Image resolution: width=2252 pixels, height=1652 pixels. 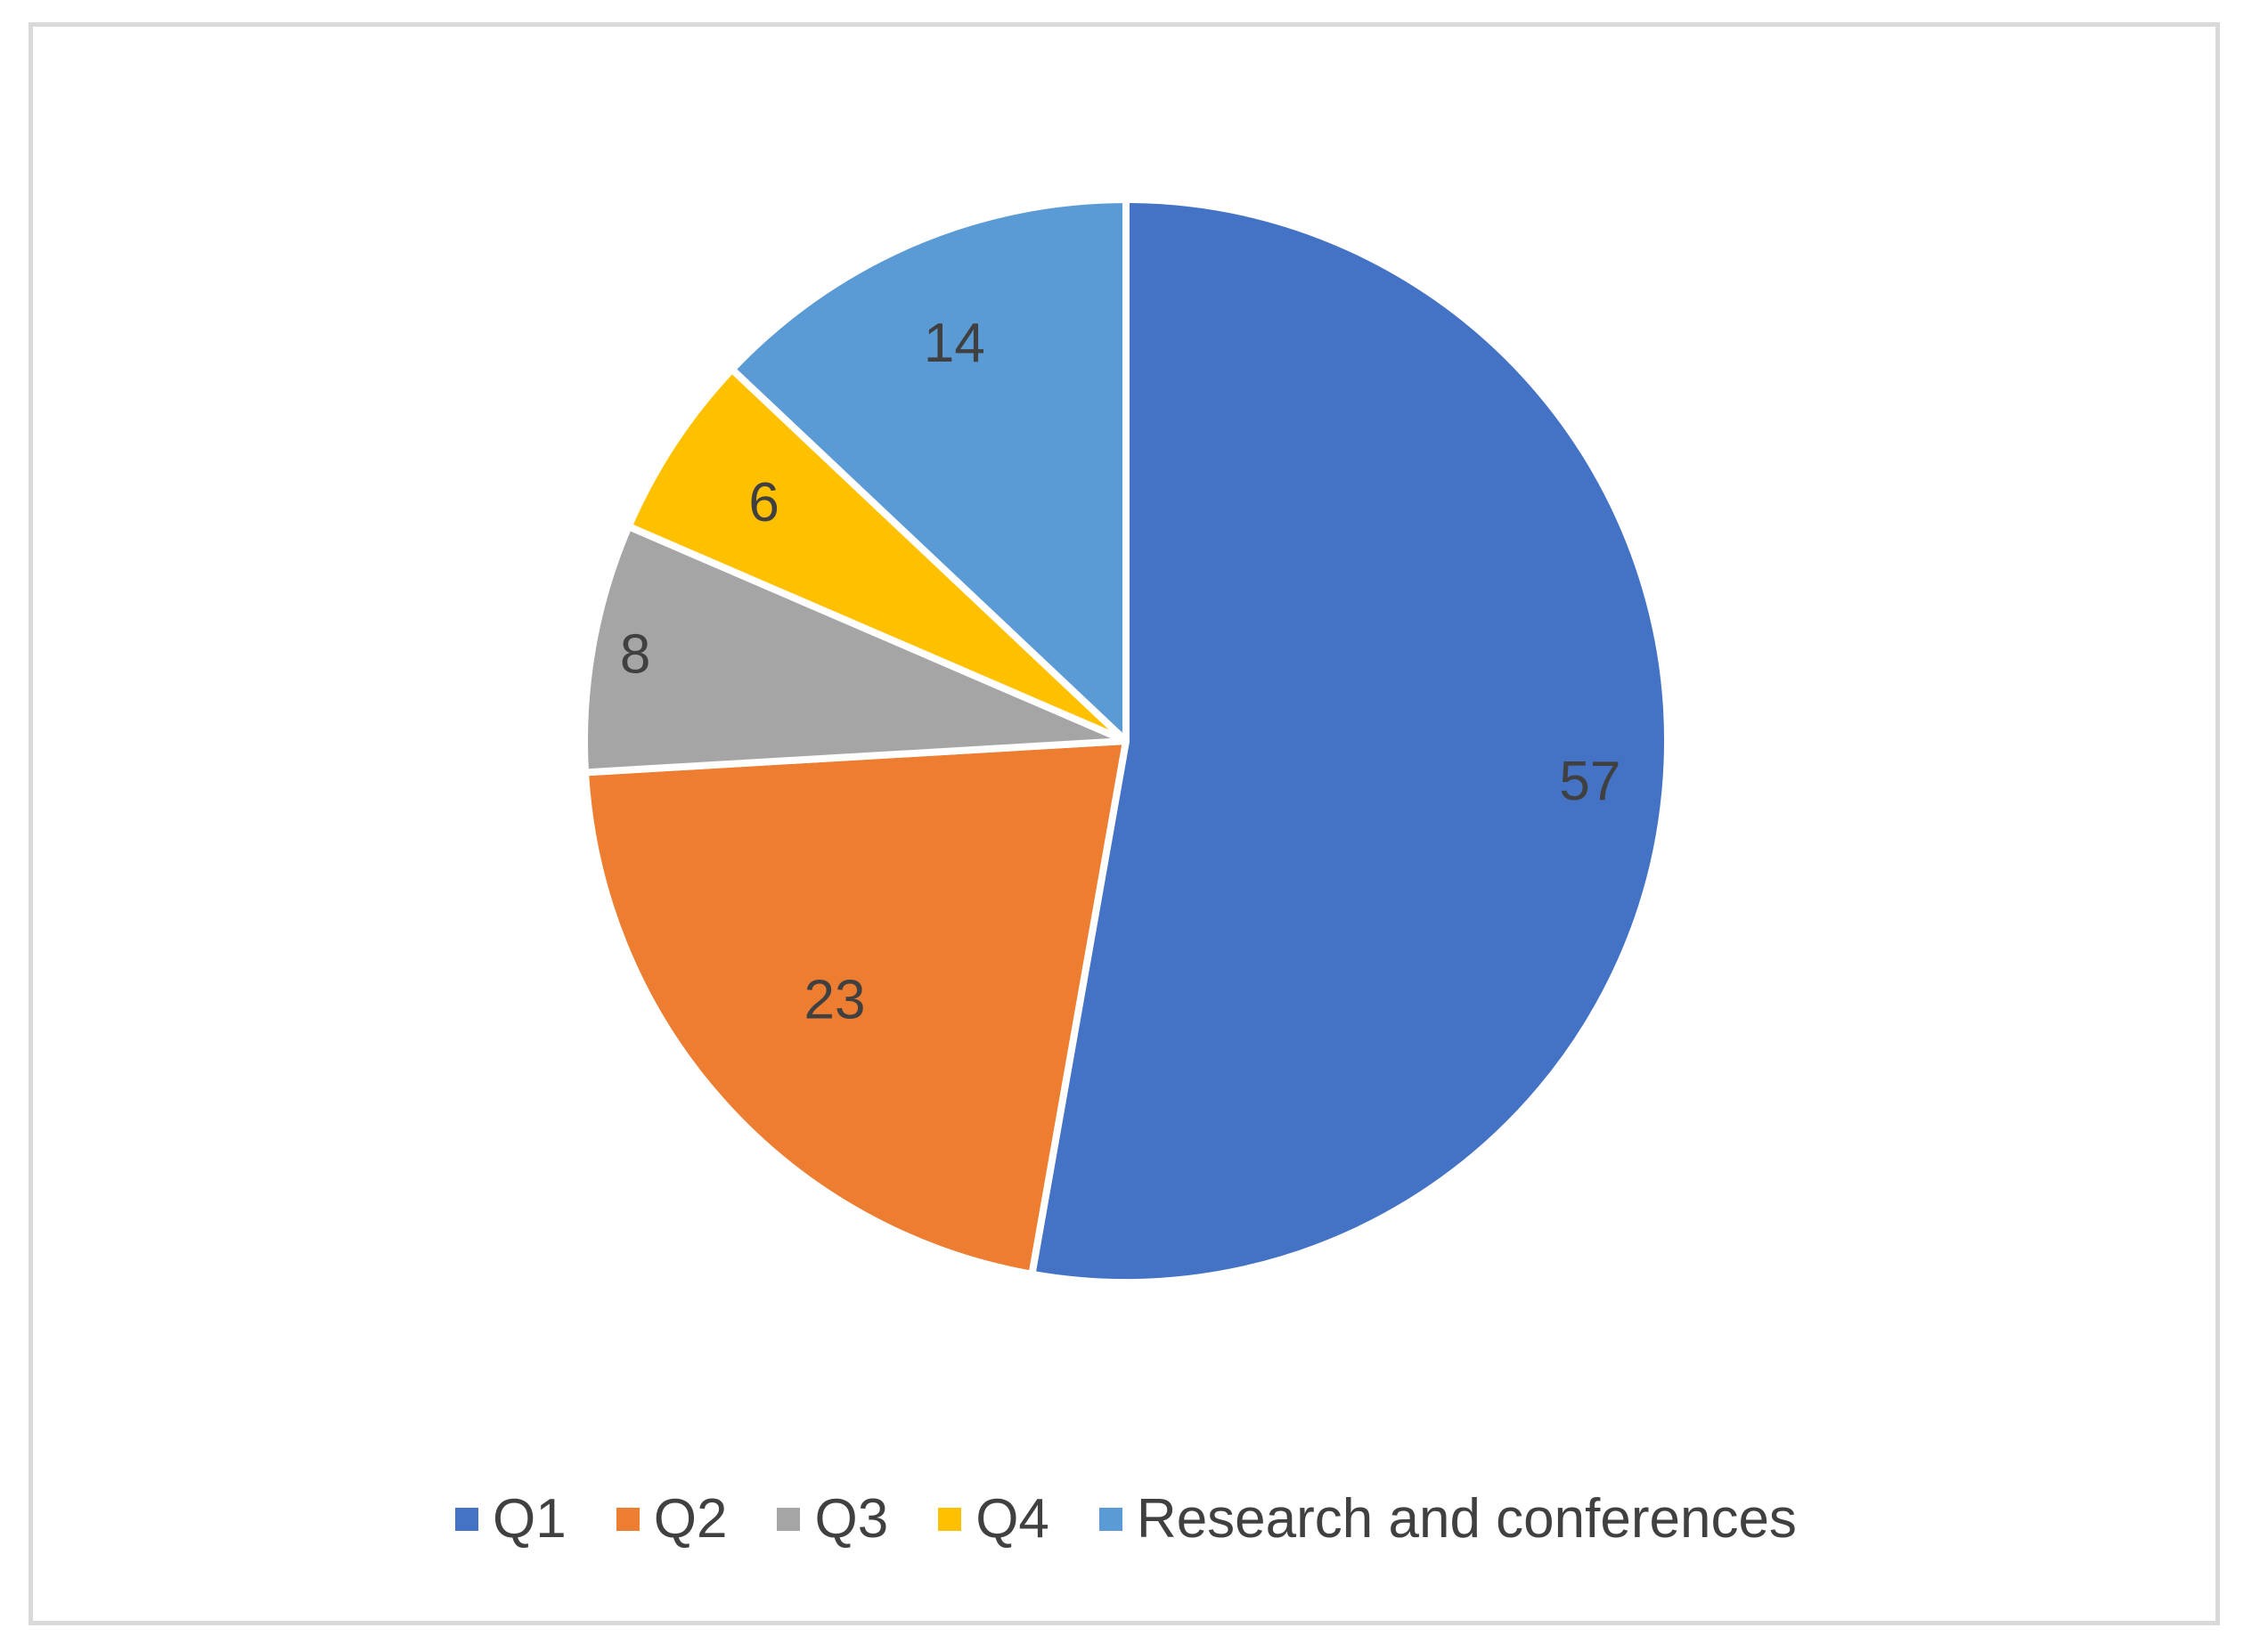 I want to click on legend-item-q1: Q1, so click(x=511, y=1518).